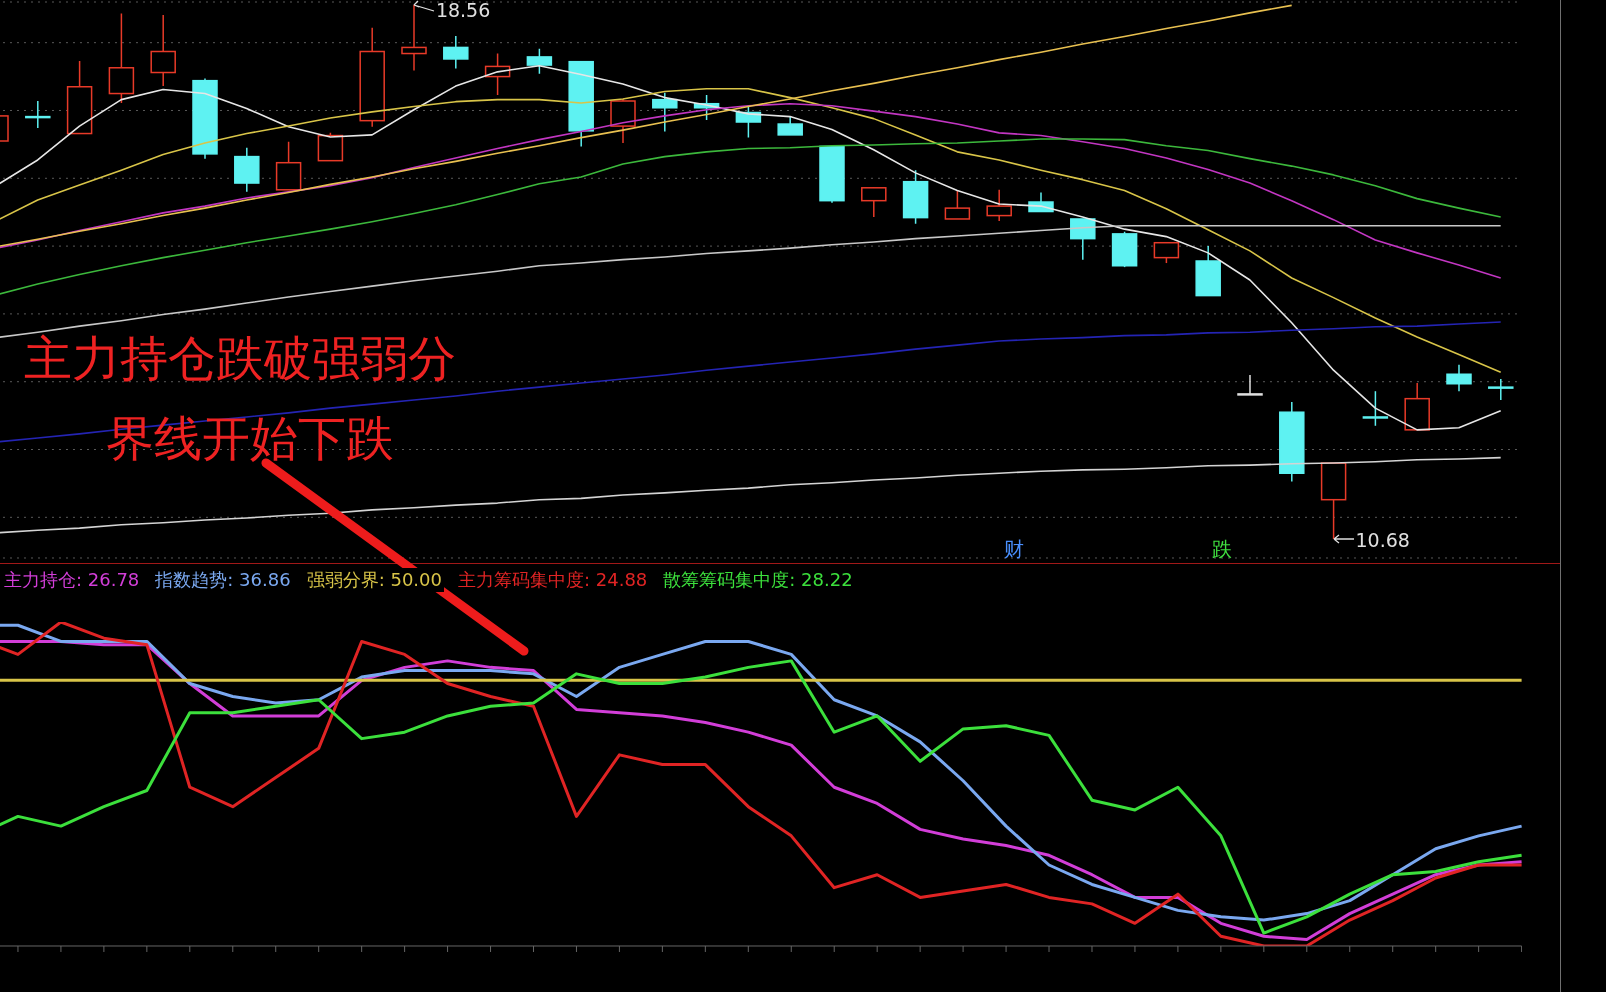  What do you see at coordinates (552, 580) in the screenshot?
I see `text: 主力筹码集中度: 24.88` at bounding box center [552, 580].